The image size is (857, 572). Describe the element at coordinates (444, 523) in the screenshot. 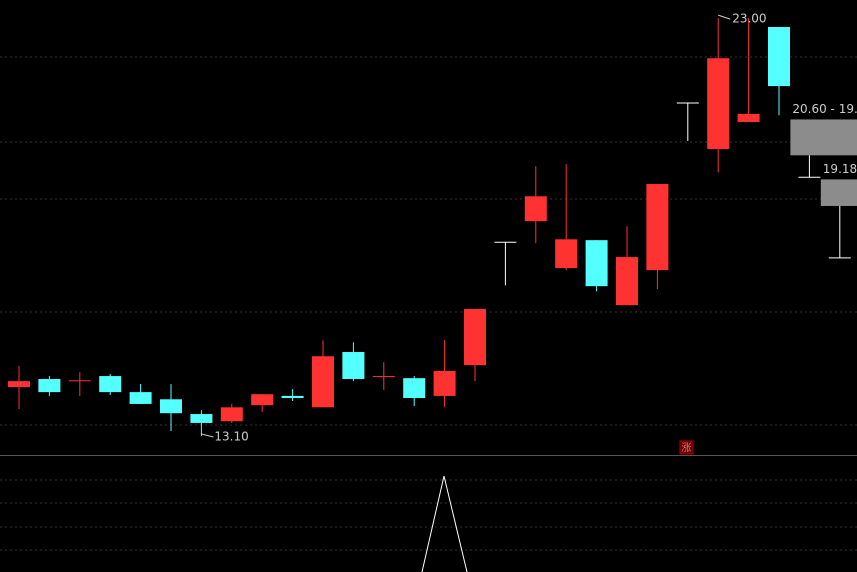

I see `indicator-line` at that location.